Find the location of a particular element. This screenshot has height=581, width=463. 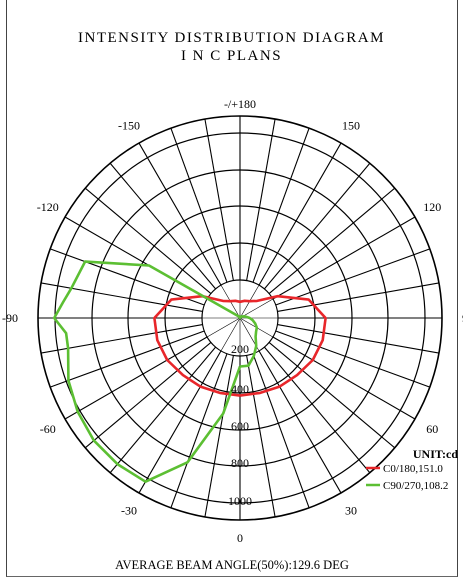

angle-label: -90 is located at coordinates (10, 318).